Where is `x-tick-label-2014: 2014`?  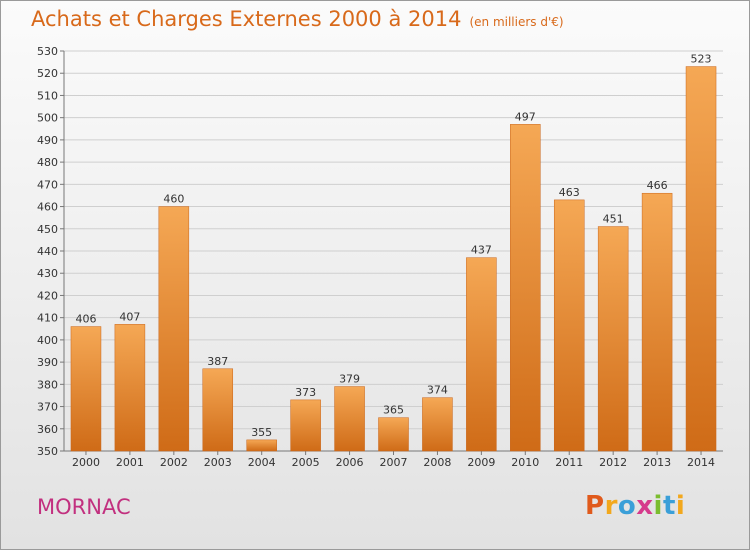
x-tick-label-2014: 2014 is located at coordinates (701, 462).